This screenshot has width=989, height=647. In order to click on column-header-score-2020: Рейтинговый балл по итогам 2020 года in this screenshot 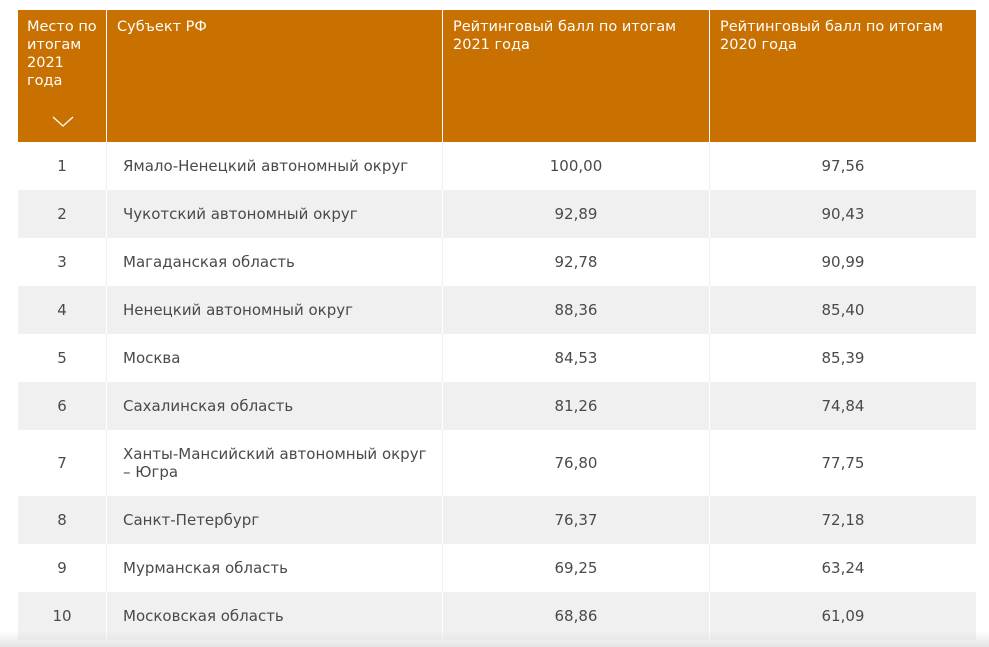, I will do `click(843, 76)`.